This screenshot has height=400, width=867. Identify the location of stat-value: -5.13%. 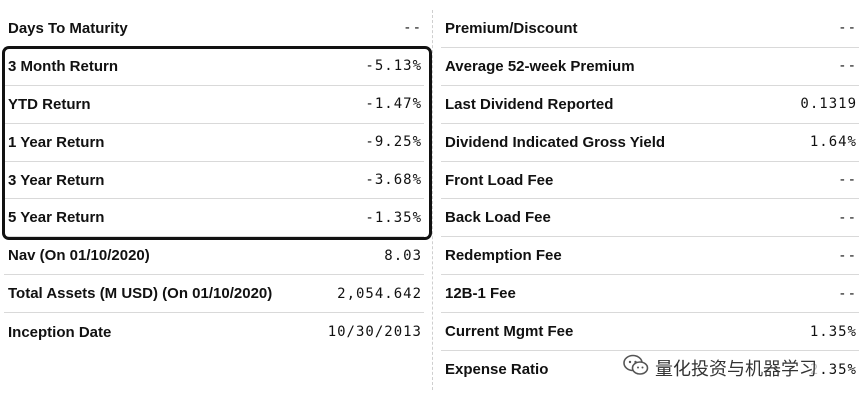
(393, 66).